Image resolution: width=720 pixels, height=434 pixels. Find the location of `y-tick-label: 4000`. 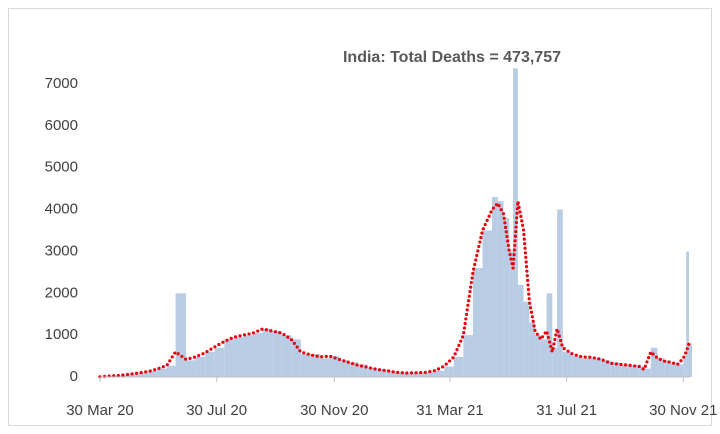

y-tick-label: 4000 is located at coordinates (61, 209).